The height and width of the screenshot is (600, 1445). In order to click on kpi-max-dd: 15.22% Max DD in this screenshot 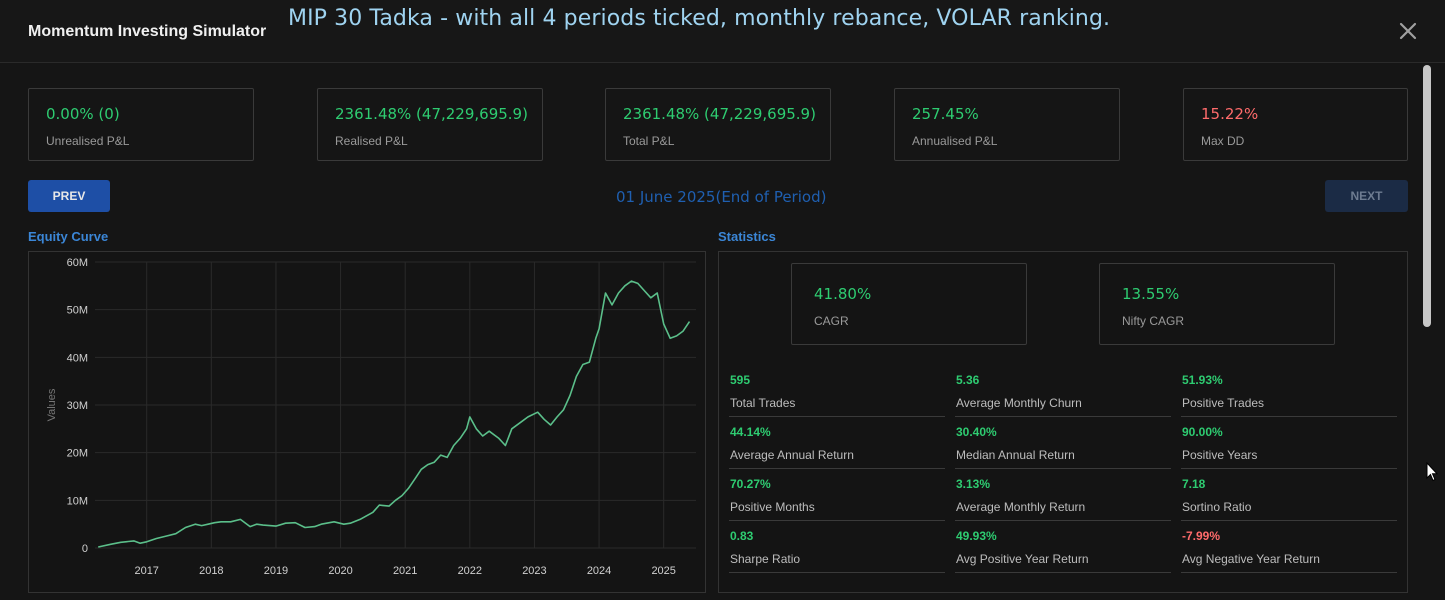, I will do `click(1295, 124)`.